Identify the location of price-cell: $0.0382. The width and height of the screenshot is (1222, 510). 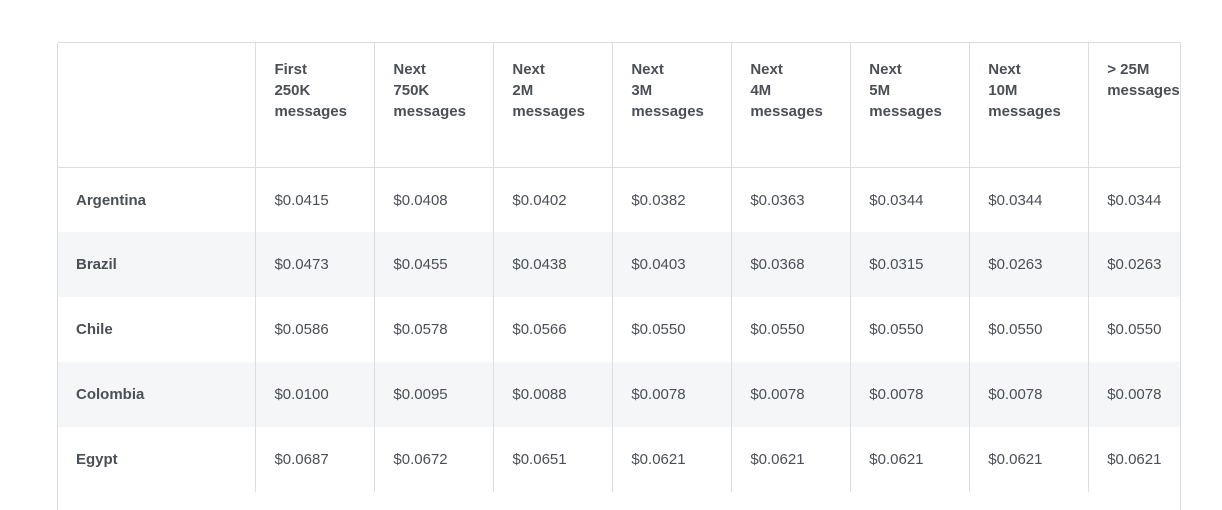
(672, 199).